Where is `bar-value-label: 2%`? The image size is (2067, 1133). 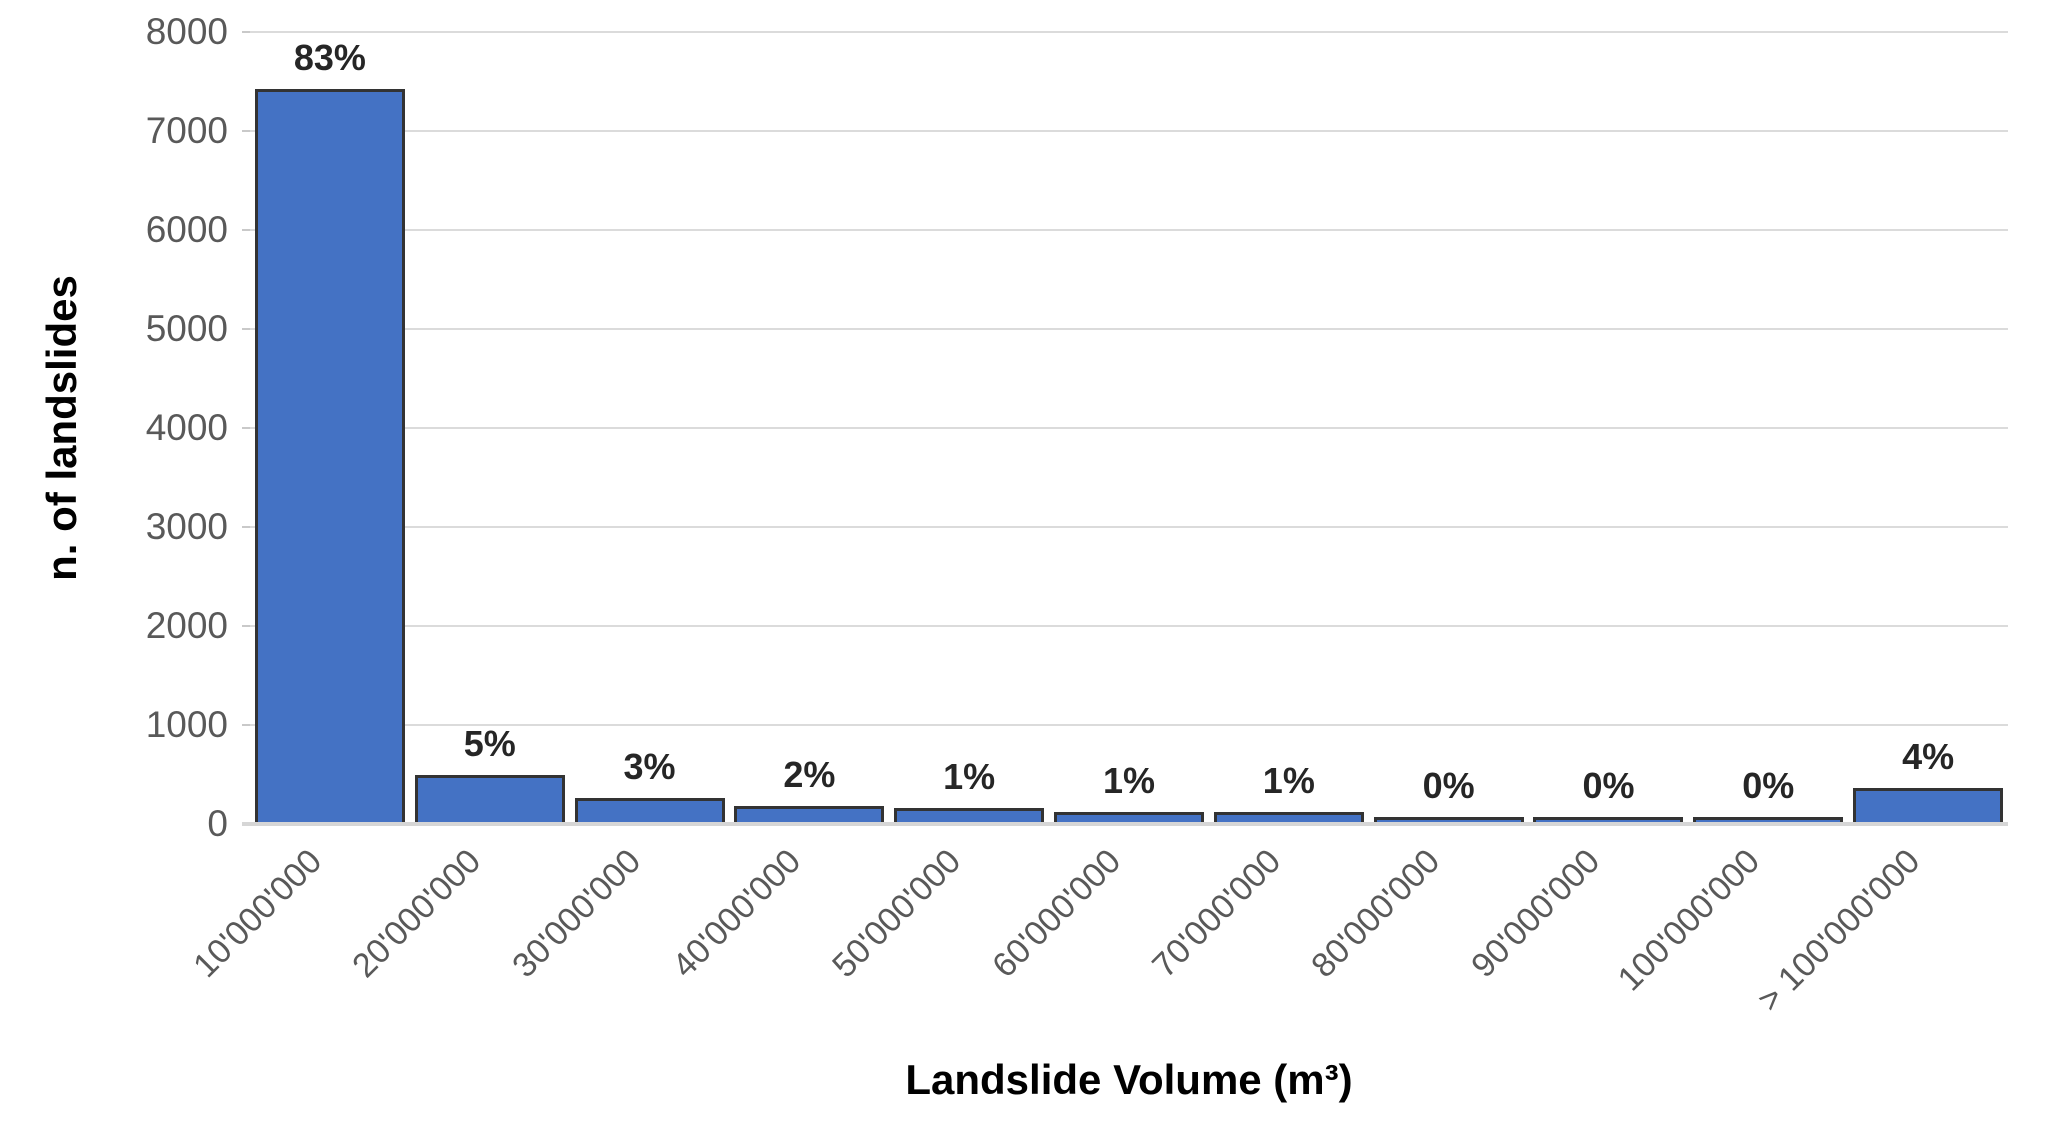
bar-value-label: 2% is located at coordinates (809, 774).